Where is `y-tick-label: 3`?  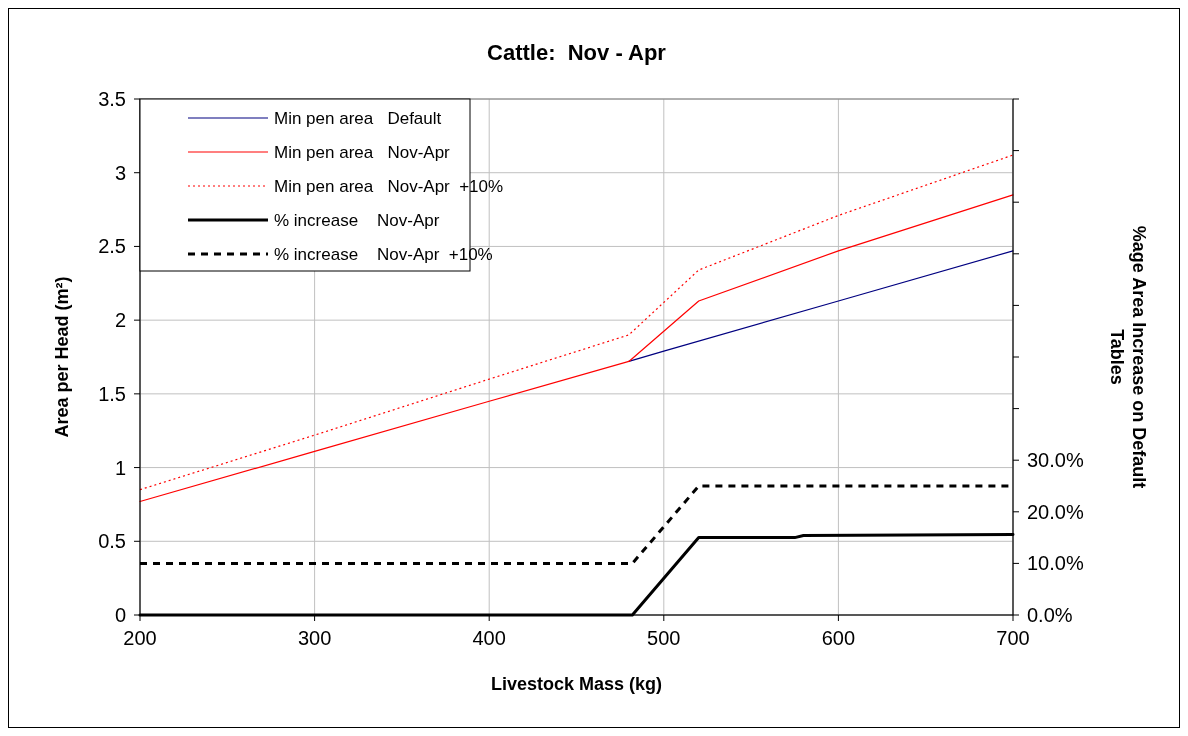
y-tick-label: 3 is located at coordinates (120, 172).